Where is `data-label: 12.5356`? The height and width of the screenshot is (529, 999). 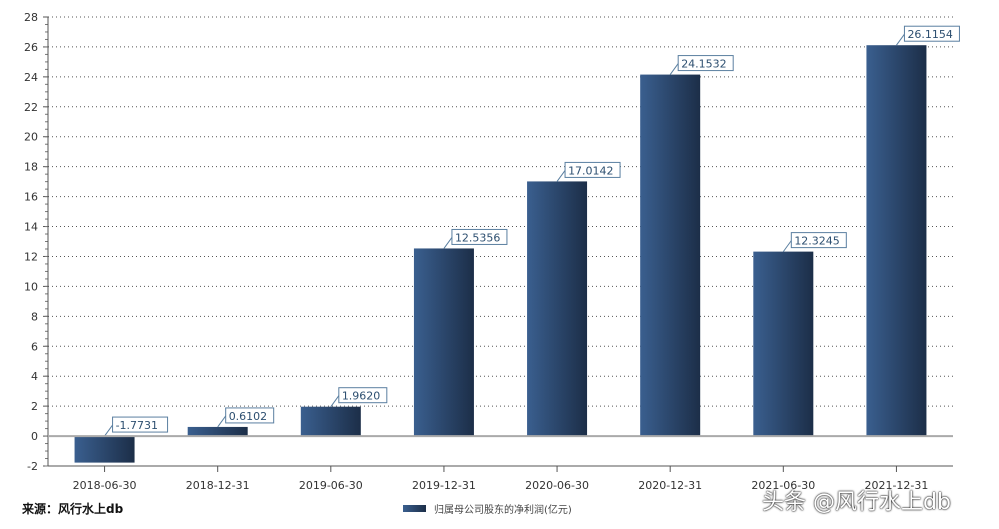 data-label: 12.5356 is located at coordinates (478, 237).